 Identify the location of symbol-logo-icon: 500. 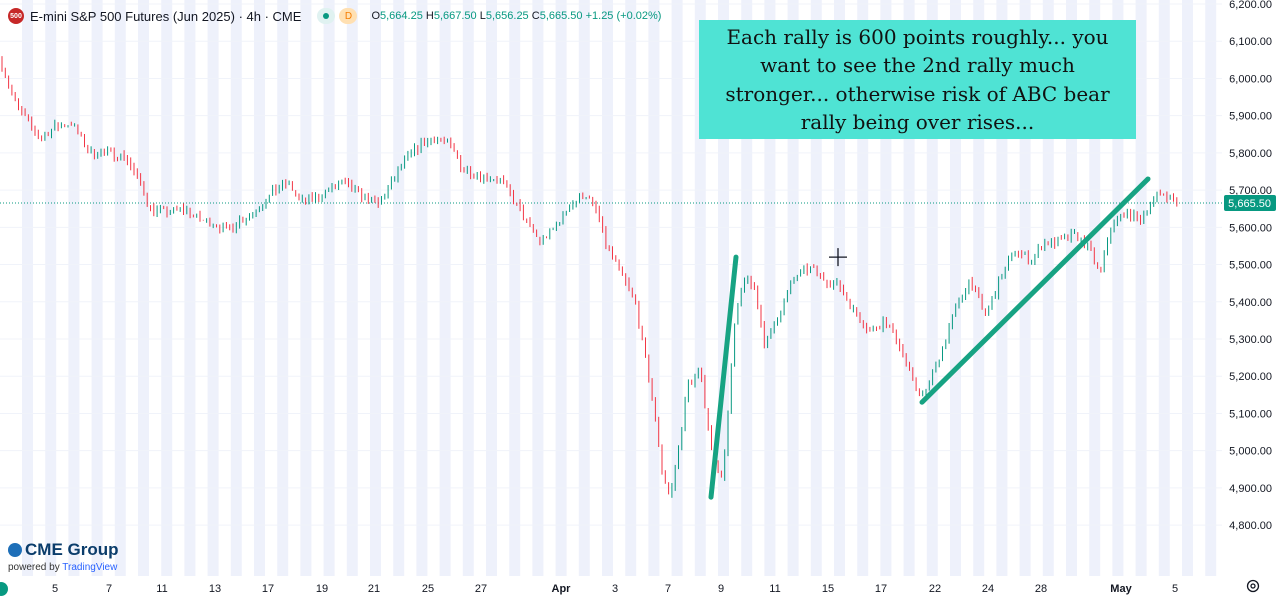
(16, 16).